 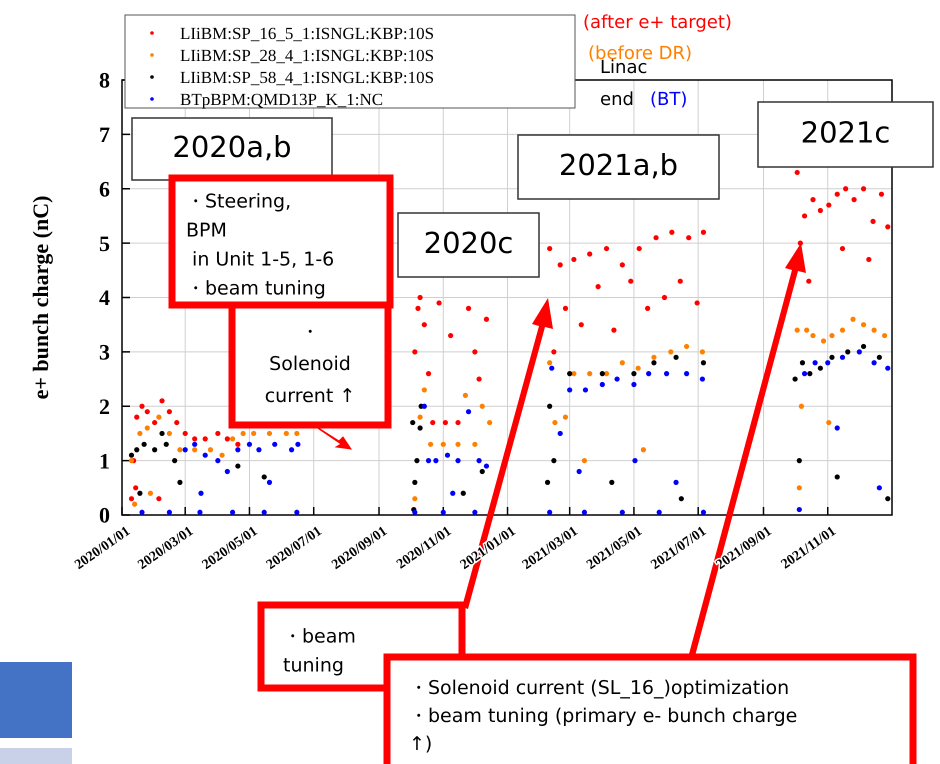 I want to click on y-tick-label: 2, so click(x=104, y=406).